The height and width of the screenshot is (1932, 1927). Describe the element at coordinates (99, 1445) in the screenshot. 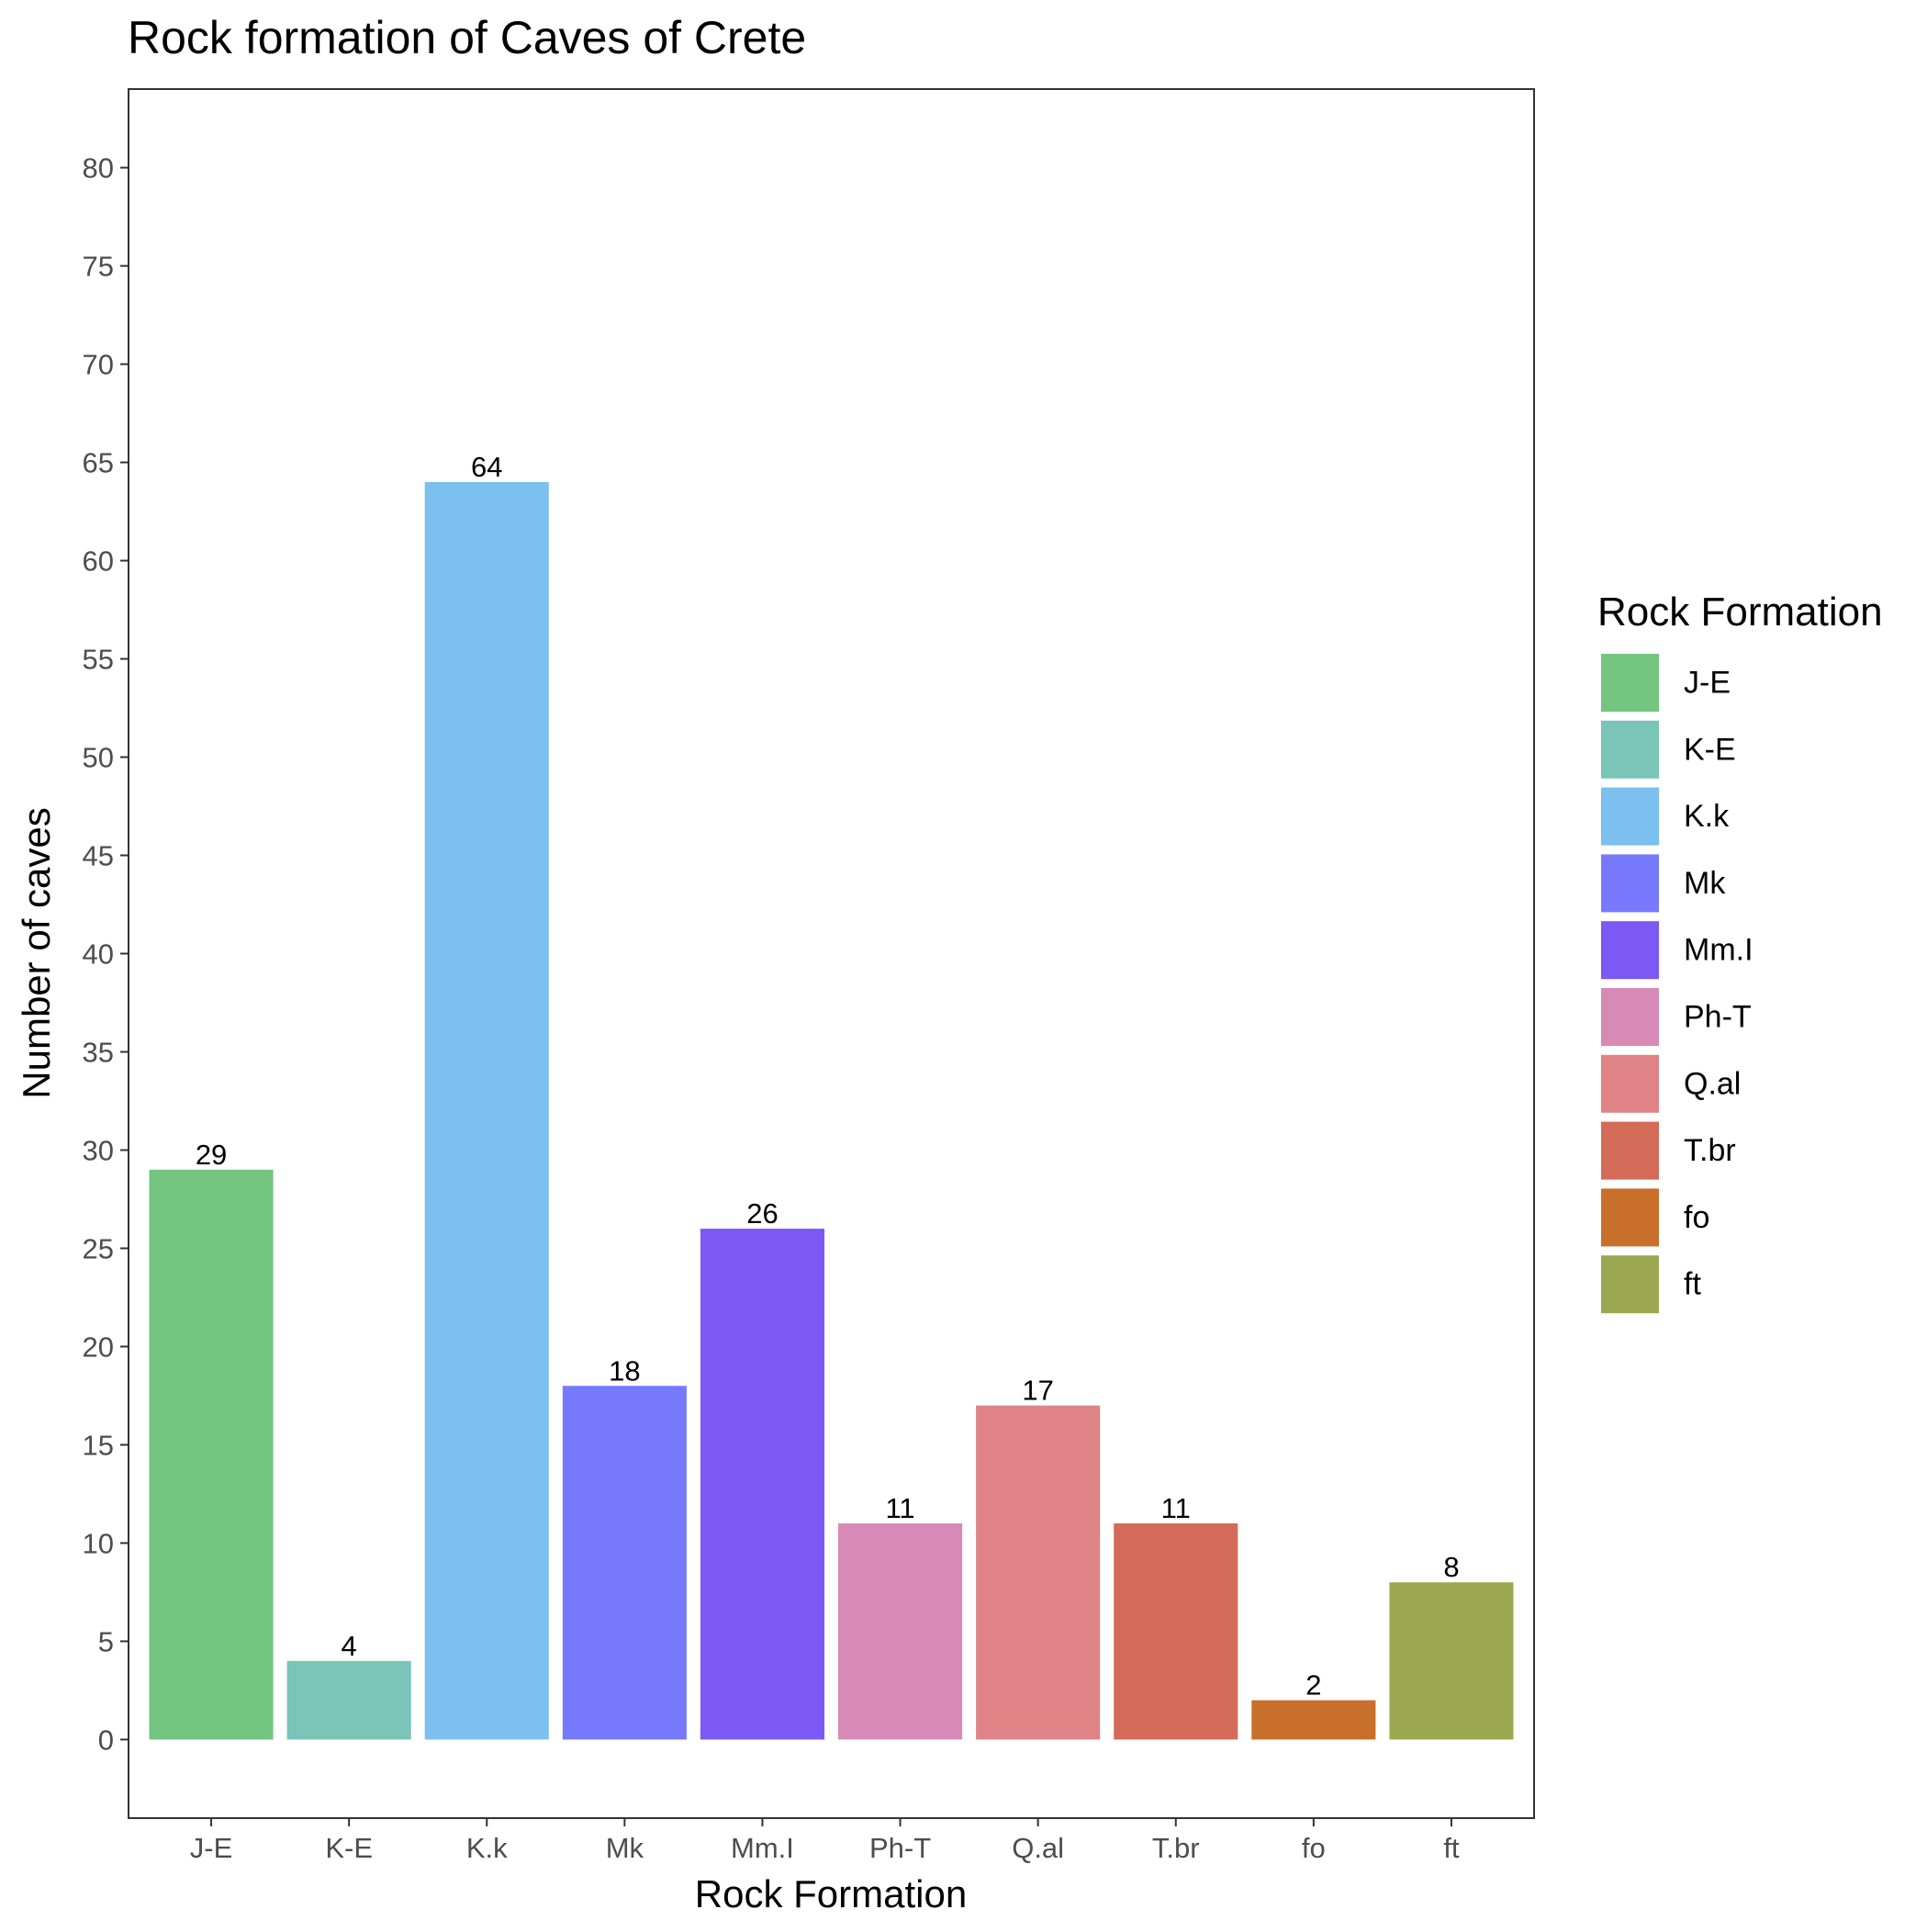

I see `y-tick-label: 15` at that location.